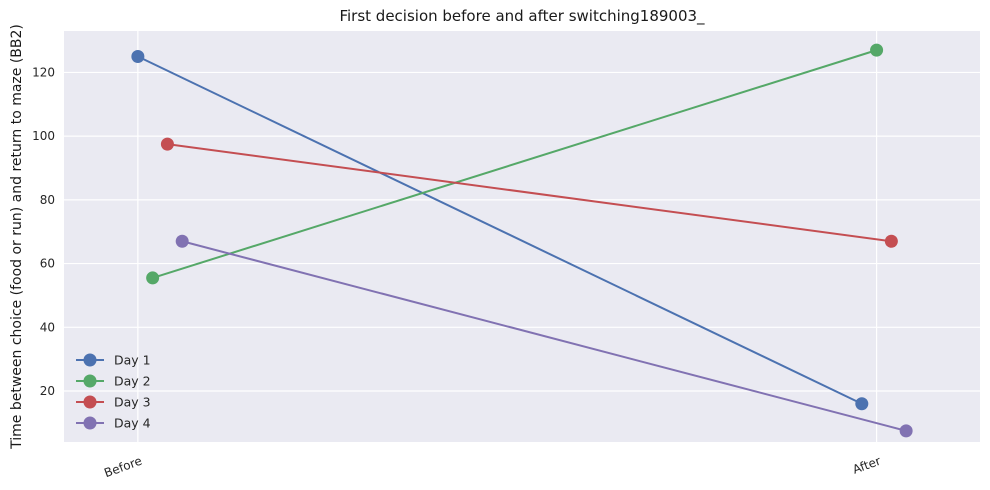 This screenshot has width=990, height=490. Describe the element at coordinates (132, 402) in the screenshot. I see `legend-label: Day 3` at that location.